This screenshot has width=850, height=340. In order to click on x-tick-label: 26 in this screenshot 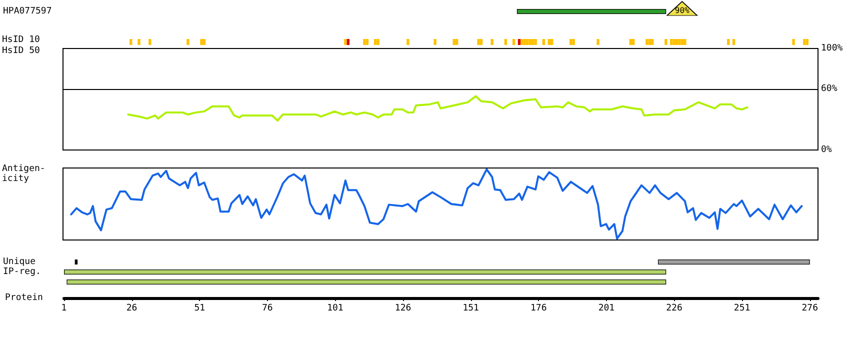, I will do `click(132, 309)`.